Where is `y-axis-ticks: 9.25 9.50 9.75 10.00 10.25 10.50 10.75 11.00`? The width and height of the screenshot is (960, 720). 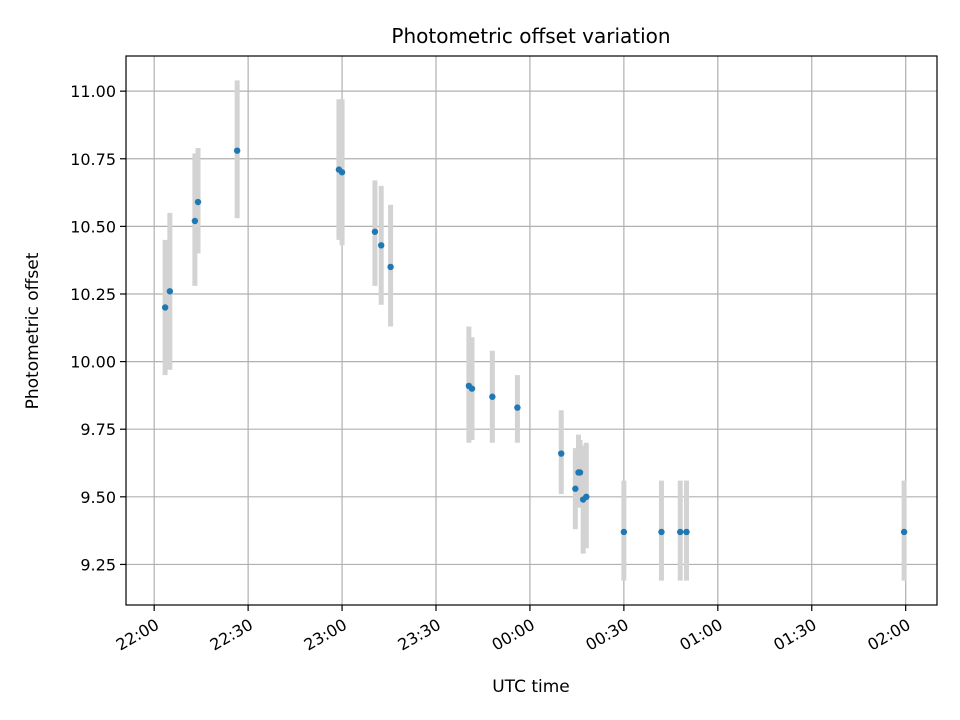
y-axis-ticks: 9.25 9.50 9.75 10.00 10.25 10.50 10.75 11.00 is located at coordinates (98, 328).